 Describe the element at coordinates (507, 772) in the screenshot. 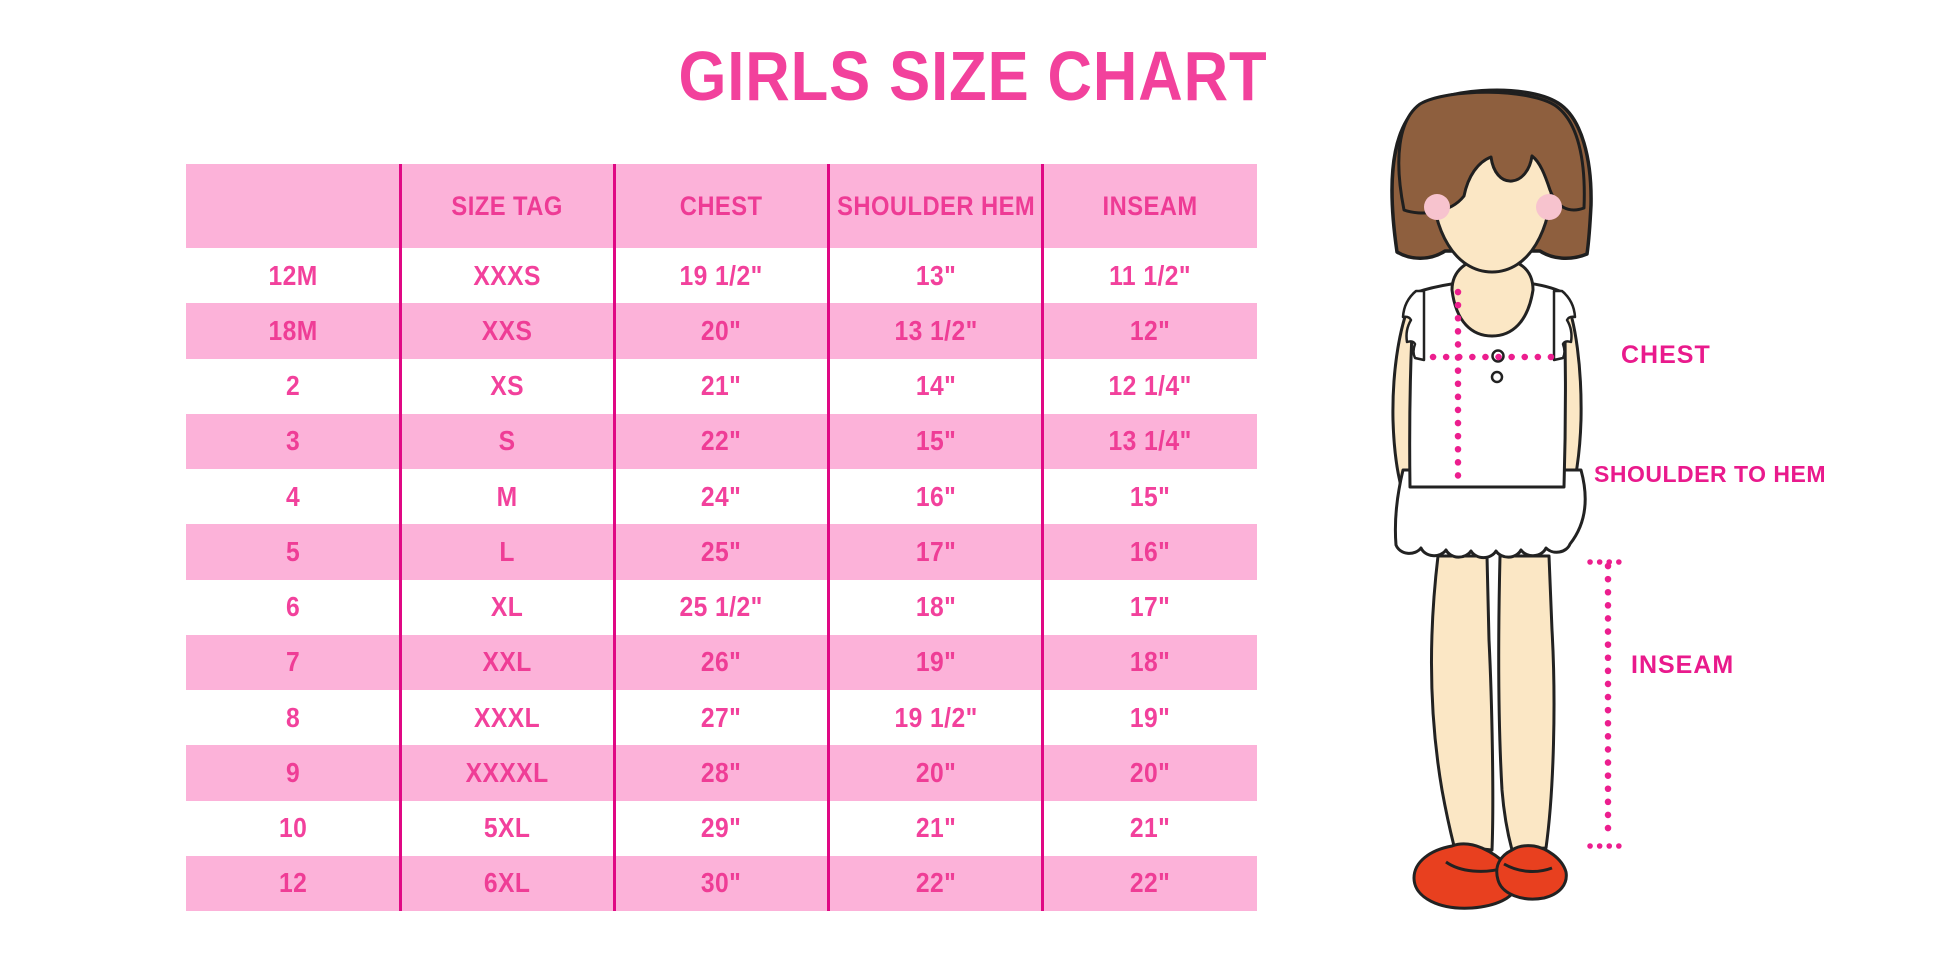

I see `table-cell: XXXXL` at that location.